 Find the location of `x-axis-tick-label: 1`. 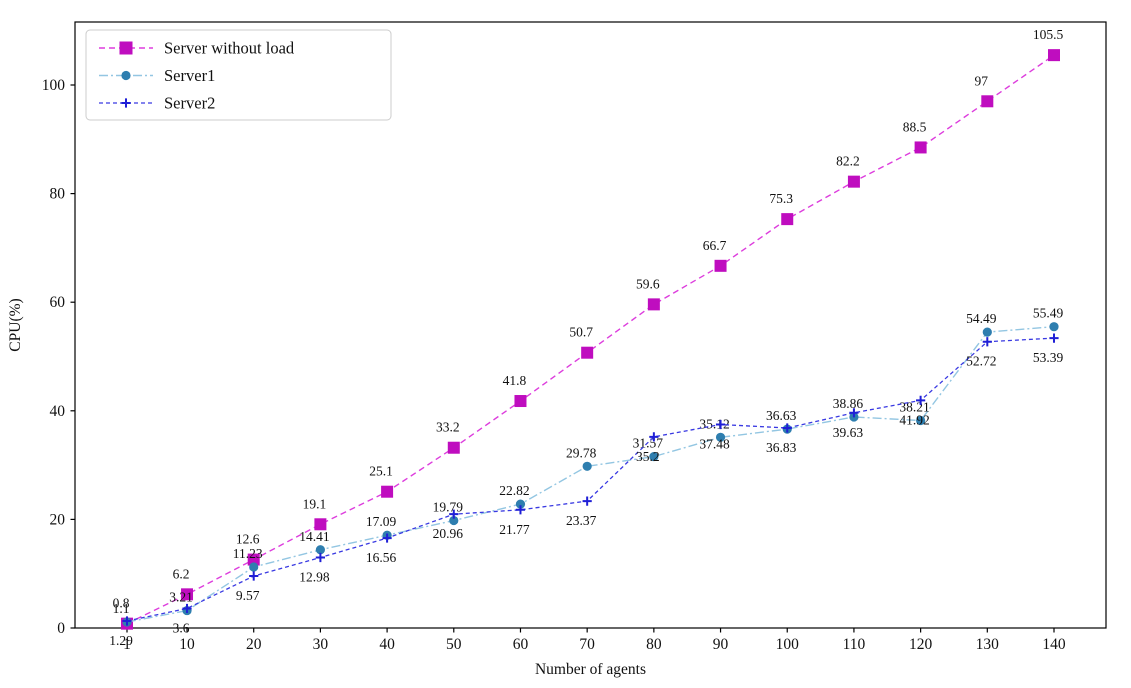

x-axis-tick-label: 1 is located at coordinates (127, 644).